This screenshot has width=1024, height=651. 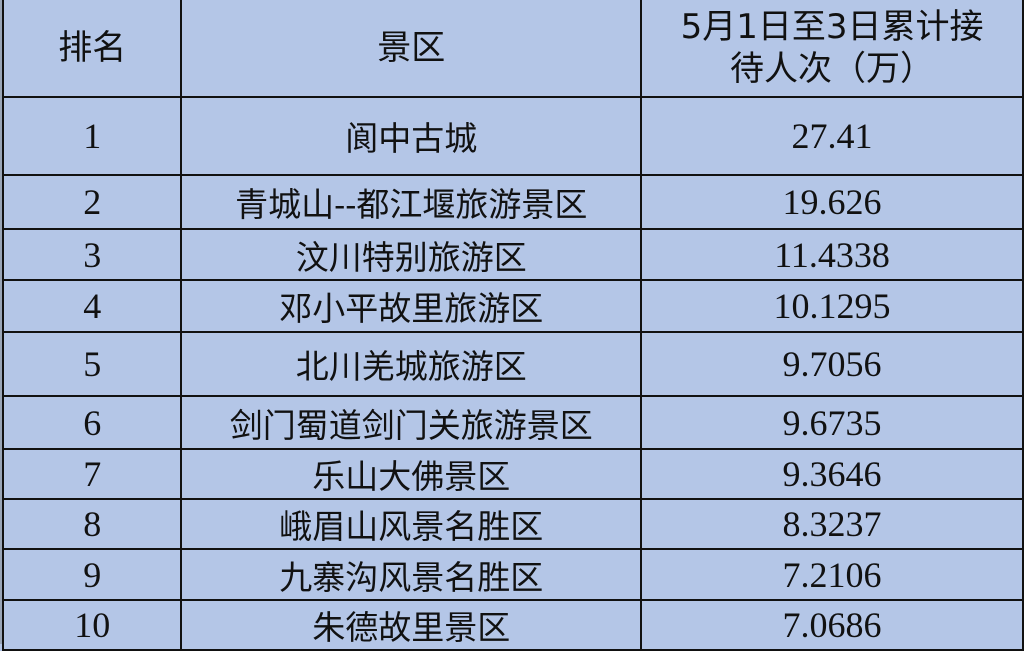 What do you see at coordinates (92, 474) in the screenshot?
I see `rank-cell: 7` at bounding box center [92, 474].